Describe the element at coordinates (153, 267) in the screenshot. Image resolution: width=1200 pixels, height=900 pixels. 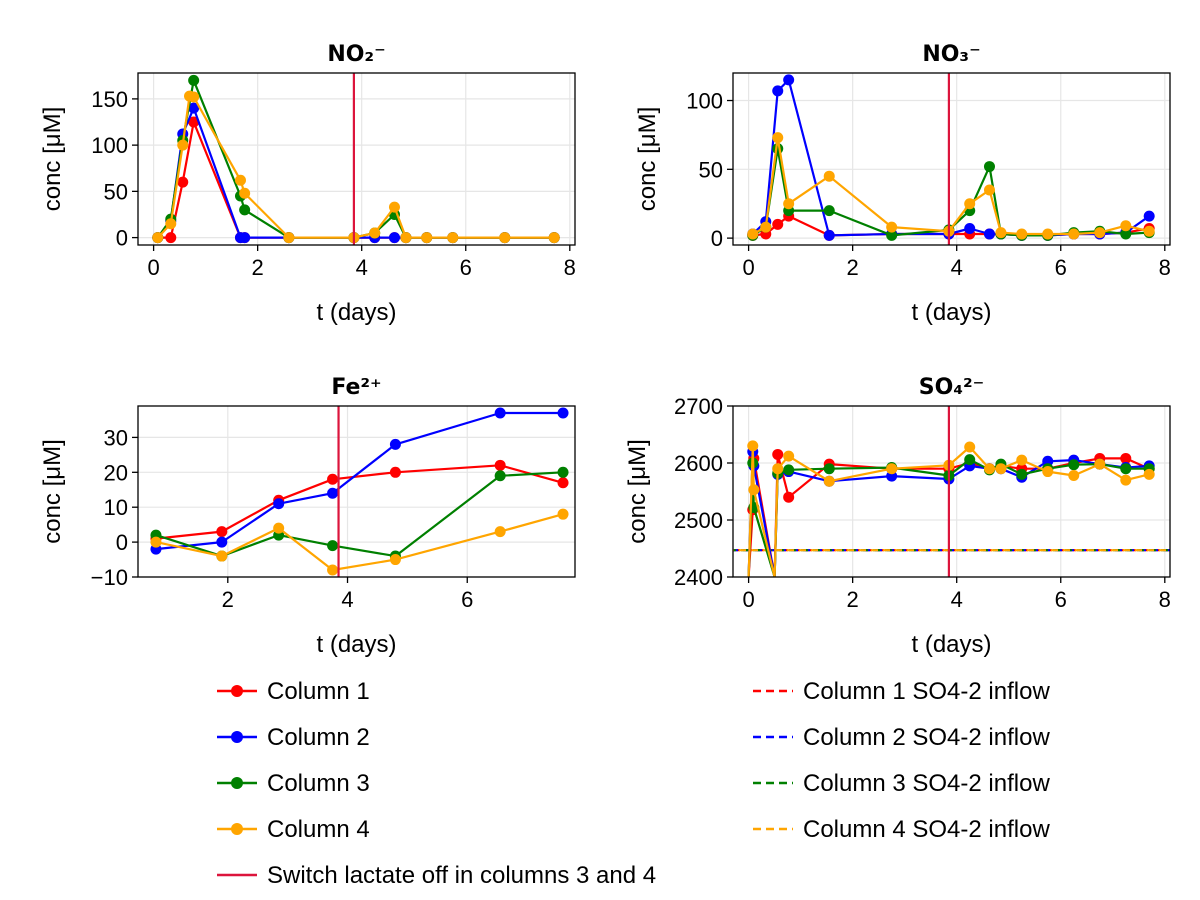
I see `x-tick-label: 0` at that location.